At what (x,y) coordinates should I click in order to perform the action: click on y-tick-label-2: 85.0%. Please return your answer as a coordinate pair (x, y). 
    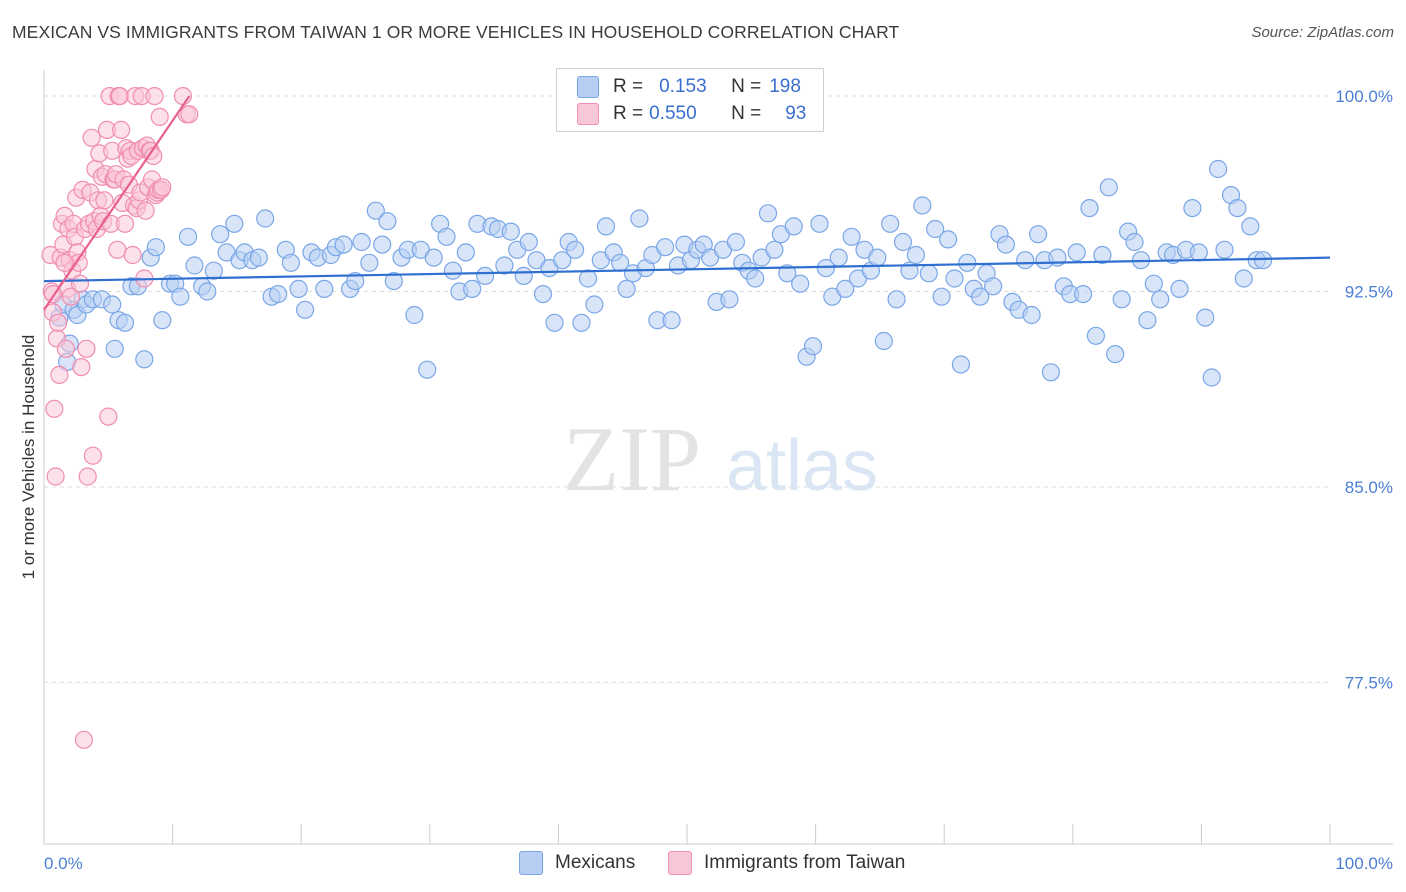
    Looking at the image, I should click on (1369, 487).